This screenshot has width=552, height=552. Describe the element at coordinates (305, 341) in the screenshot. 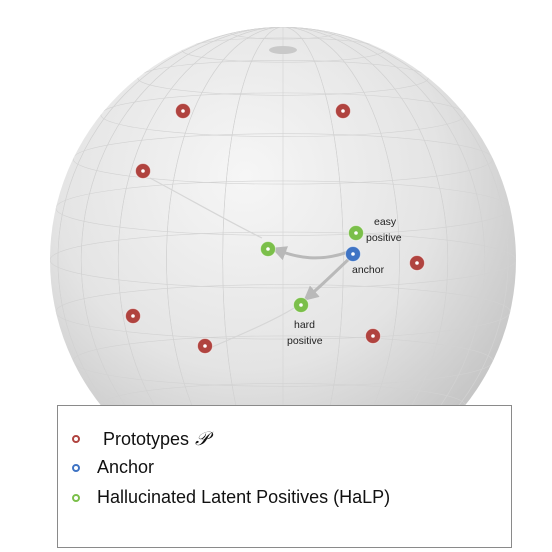

I see `hard-positive-label-line2: positive` at that location.